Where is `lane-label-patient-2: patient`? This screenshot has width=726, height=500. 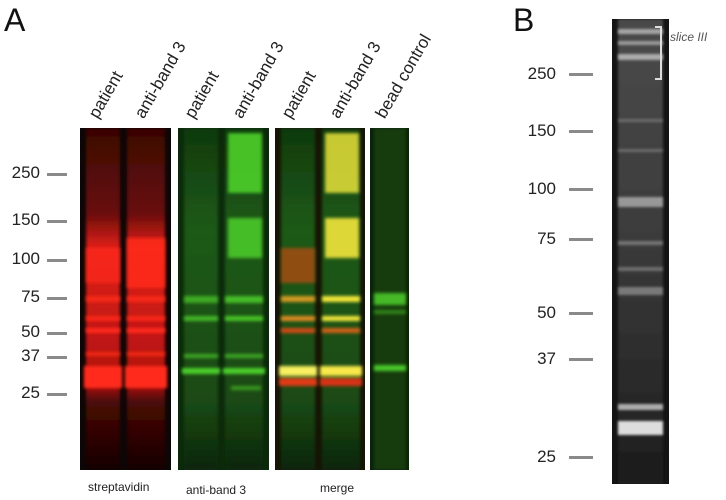 lane-label-patient-2: patient is located at coordinates (201, 94).